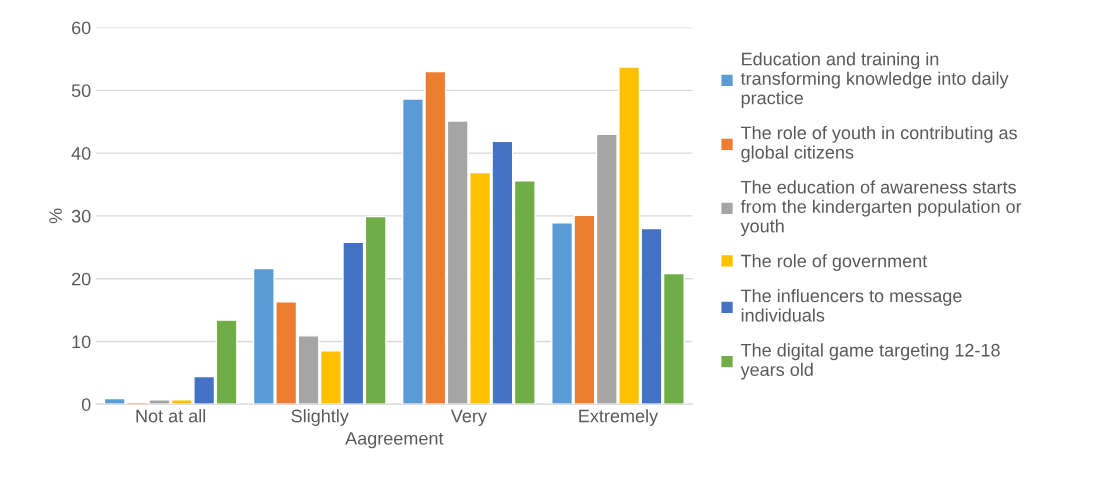 The height and width of the screenshot is (483, 1117). Describe the element at coordinates (81, 279) in the screenshot. I see `y-tick-label: 20` at that location.